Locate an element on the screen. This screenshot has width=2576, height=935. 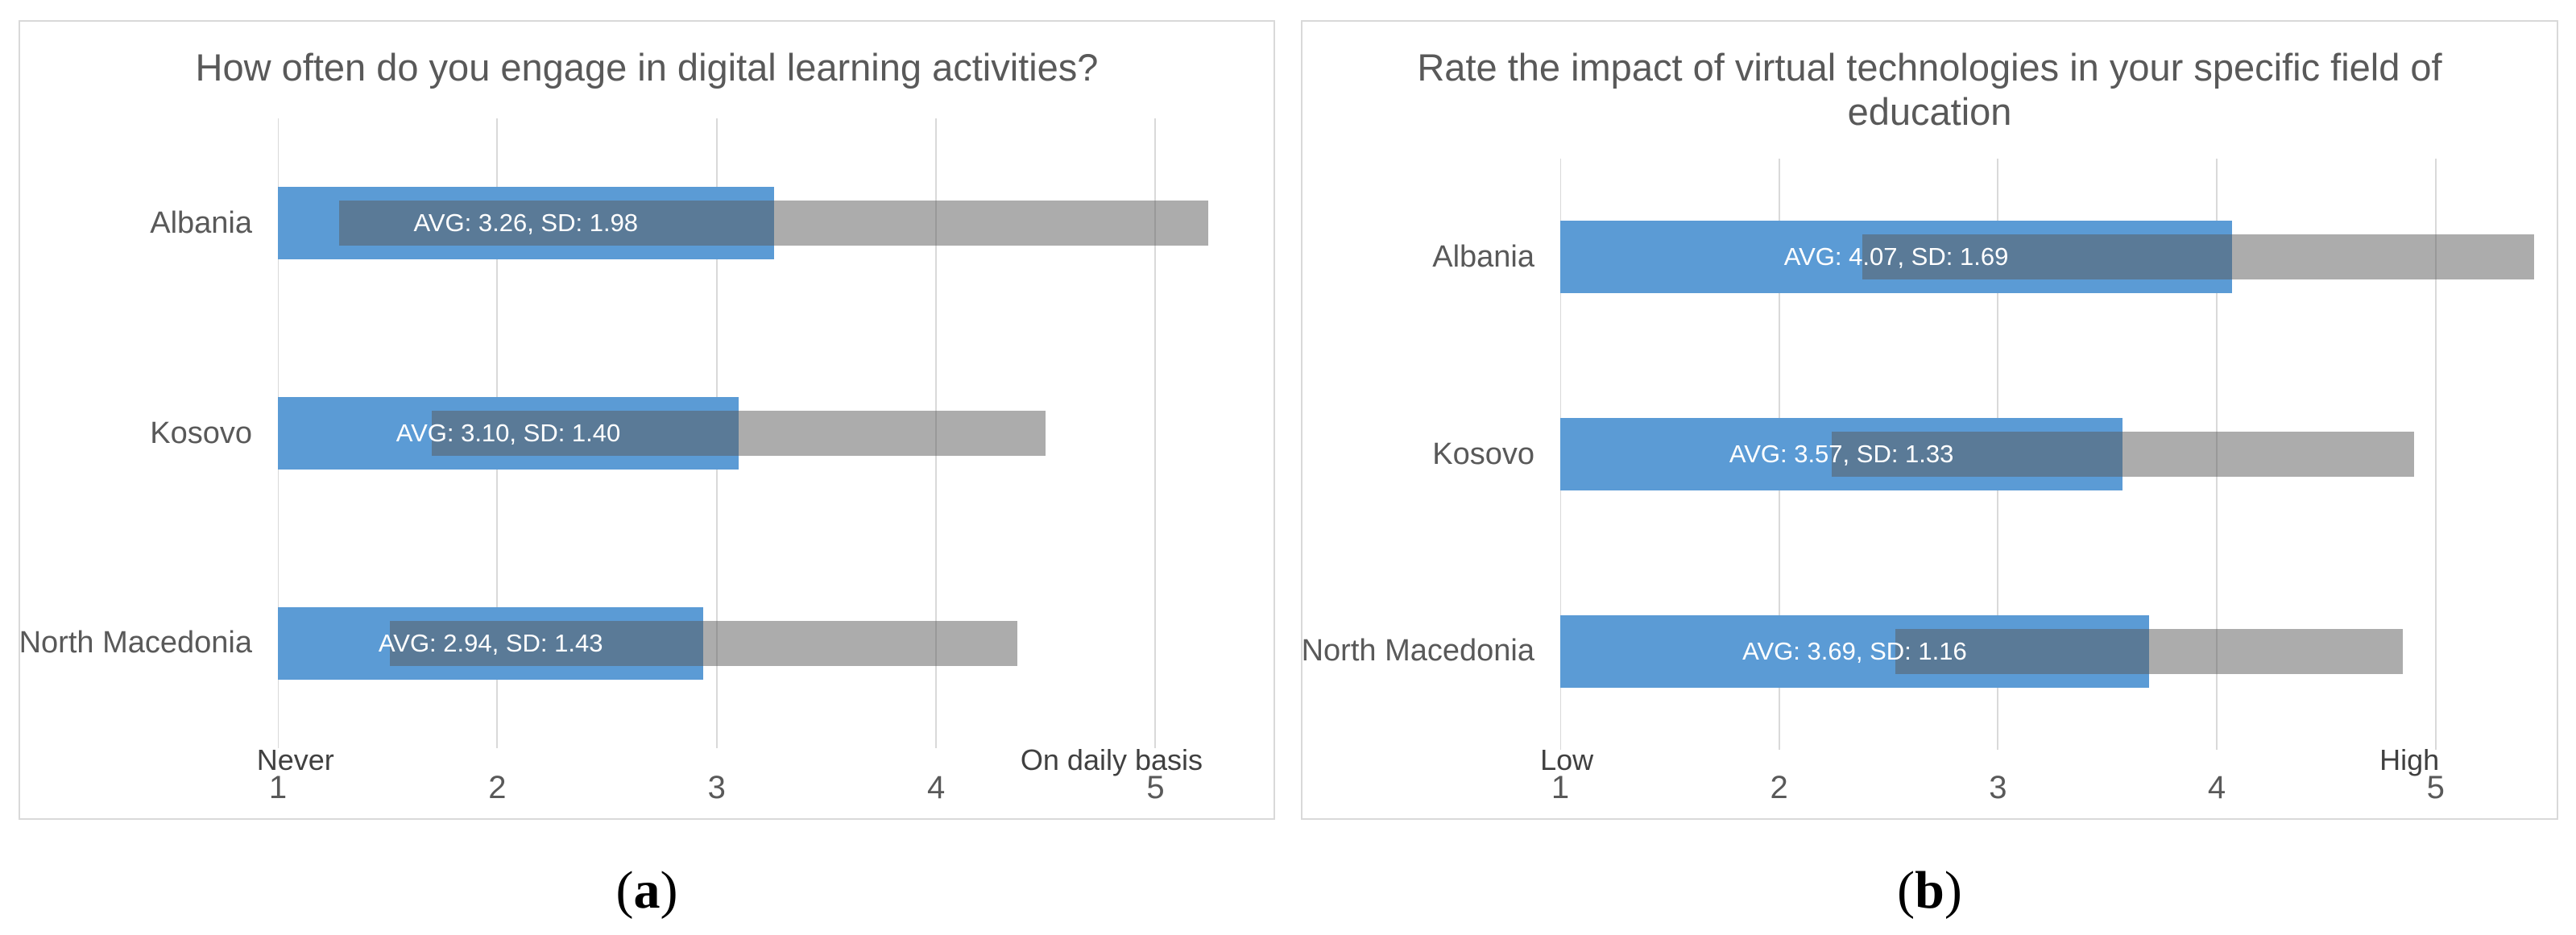
caption-b-letter: b is located at coordinates (1929, 890).